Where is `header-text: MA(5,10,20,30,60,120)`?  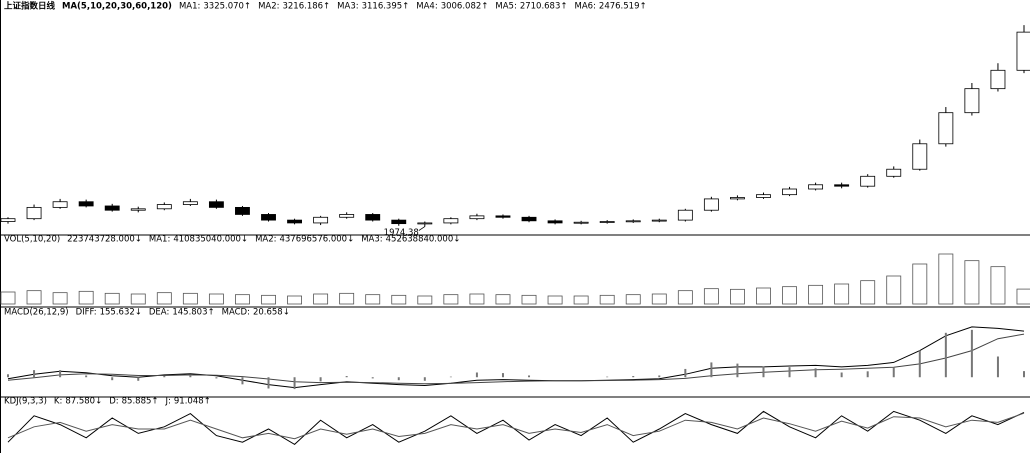 header-text: MA(5,10,20,30,60,120) is located at coordinates (117, 7).